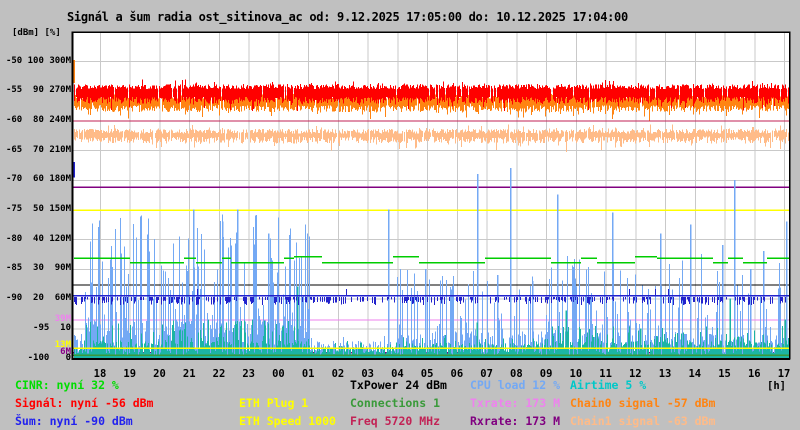  I want to click on y-axis-label-row: -75 50 150M, so click(35, 209).